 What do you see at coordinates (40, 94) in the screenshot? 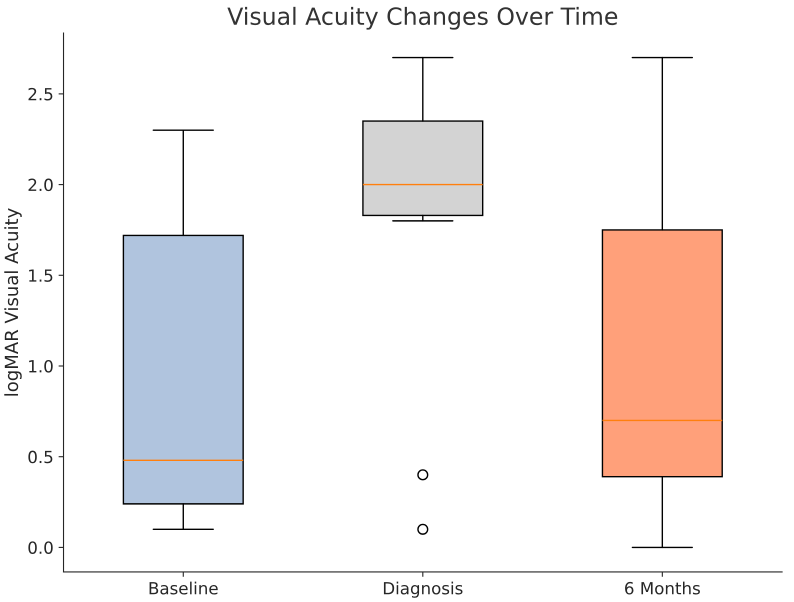
I see `y-tick-label: 2.5` at bounding box center [40, 94].